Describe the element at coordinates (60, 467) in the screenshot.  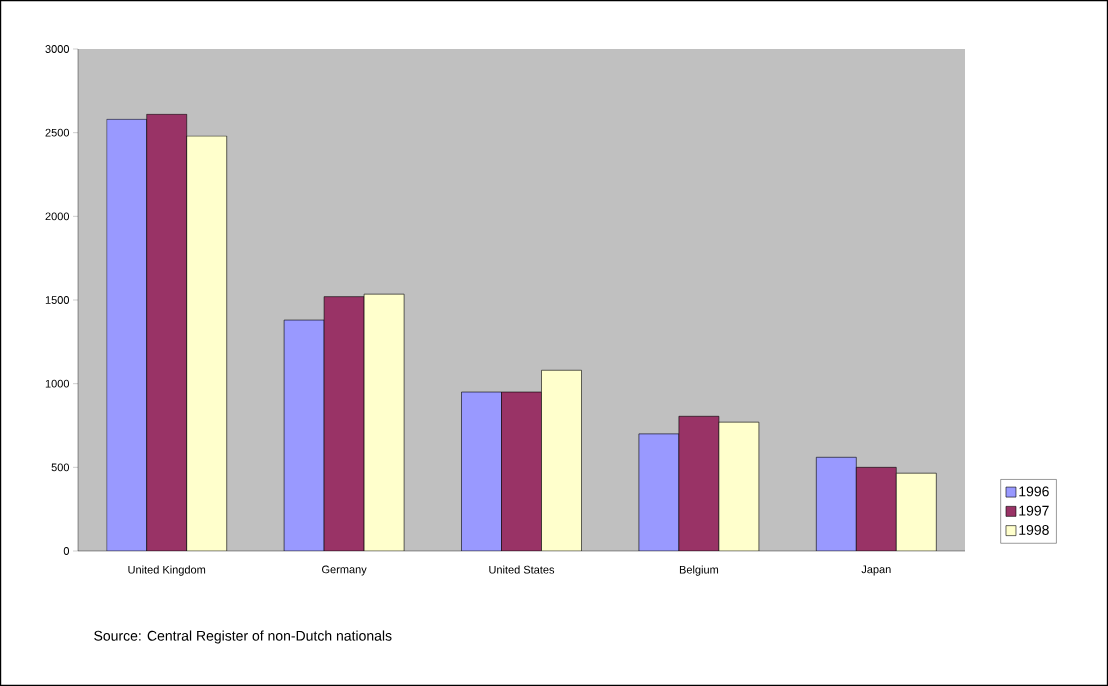
I see `y-tick-label: 500` at that location.